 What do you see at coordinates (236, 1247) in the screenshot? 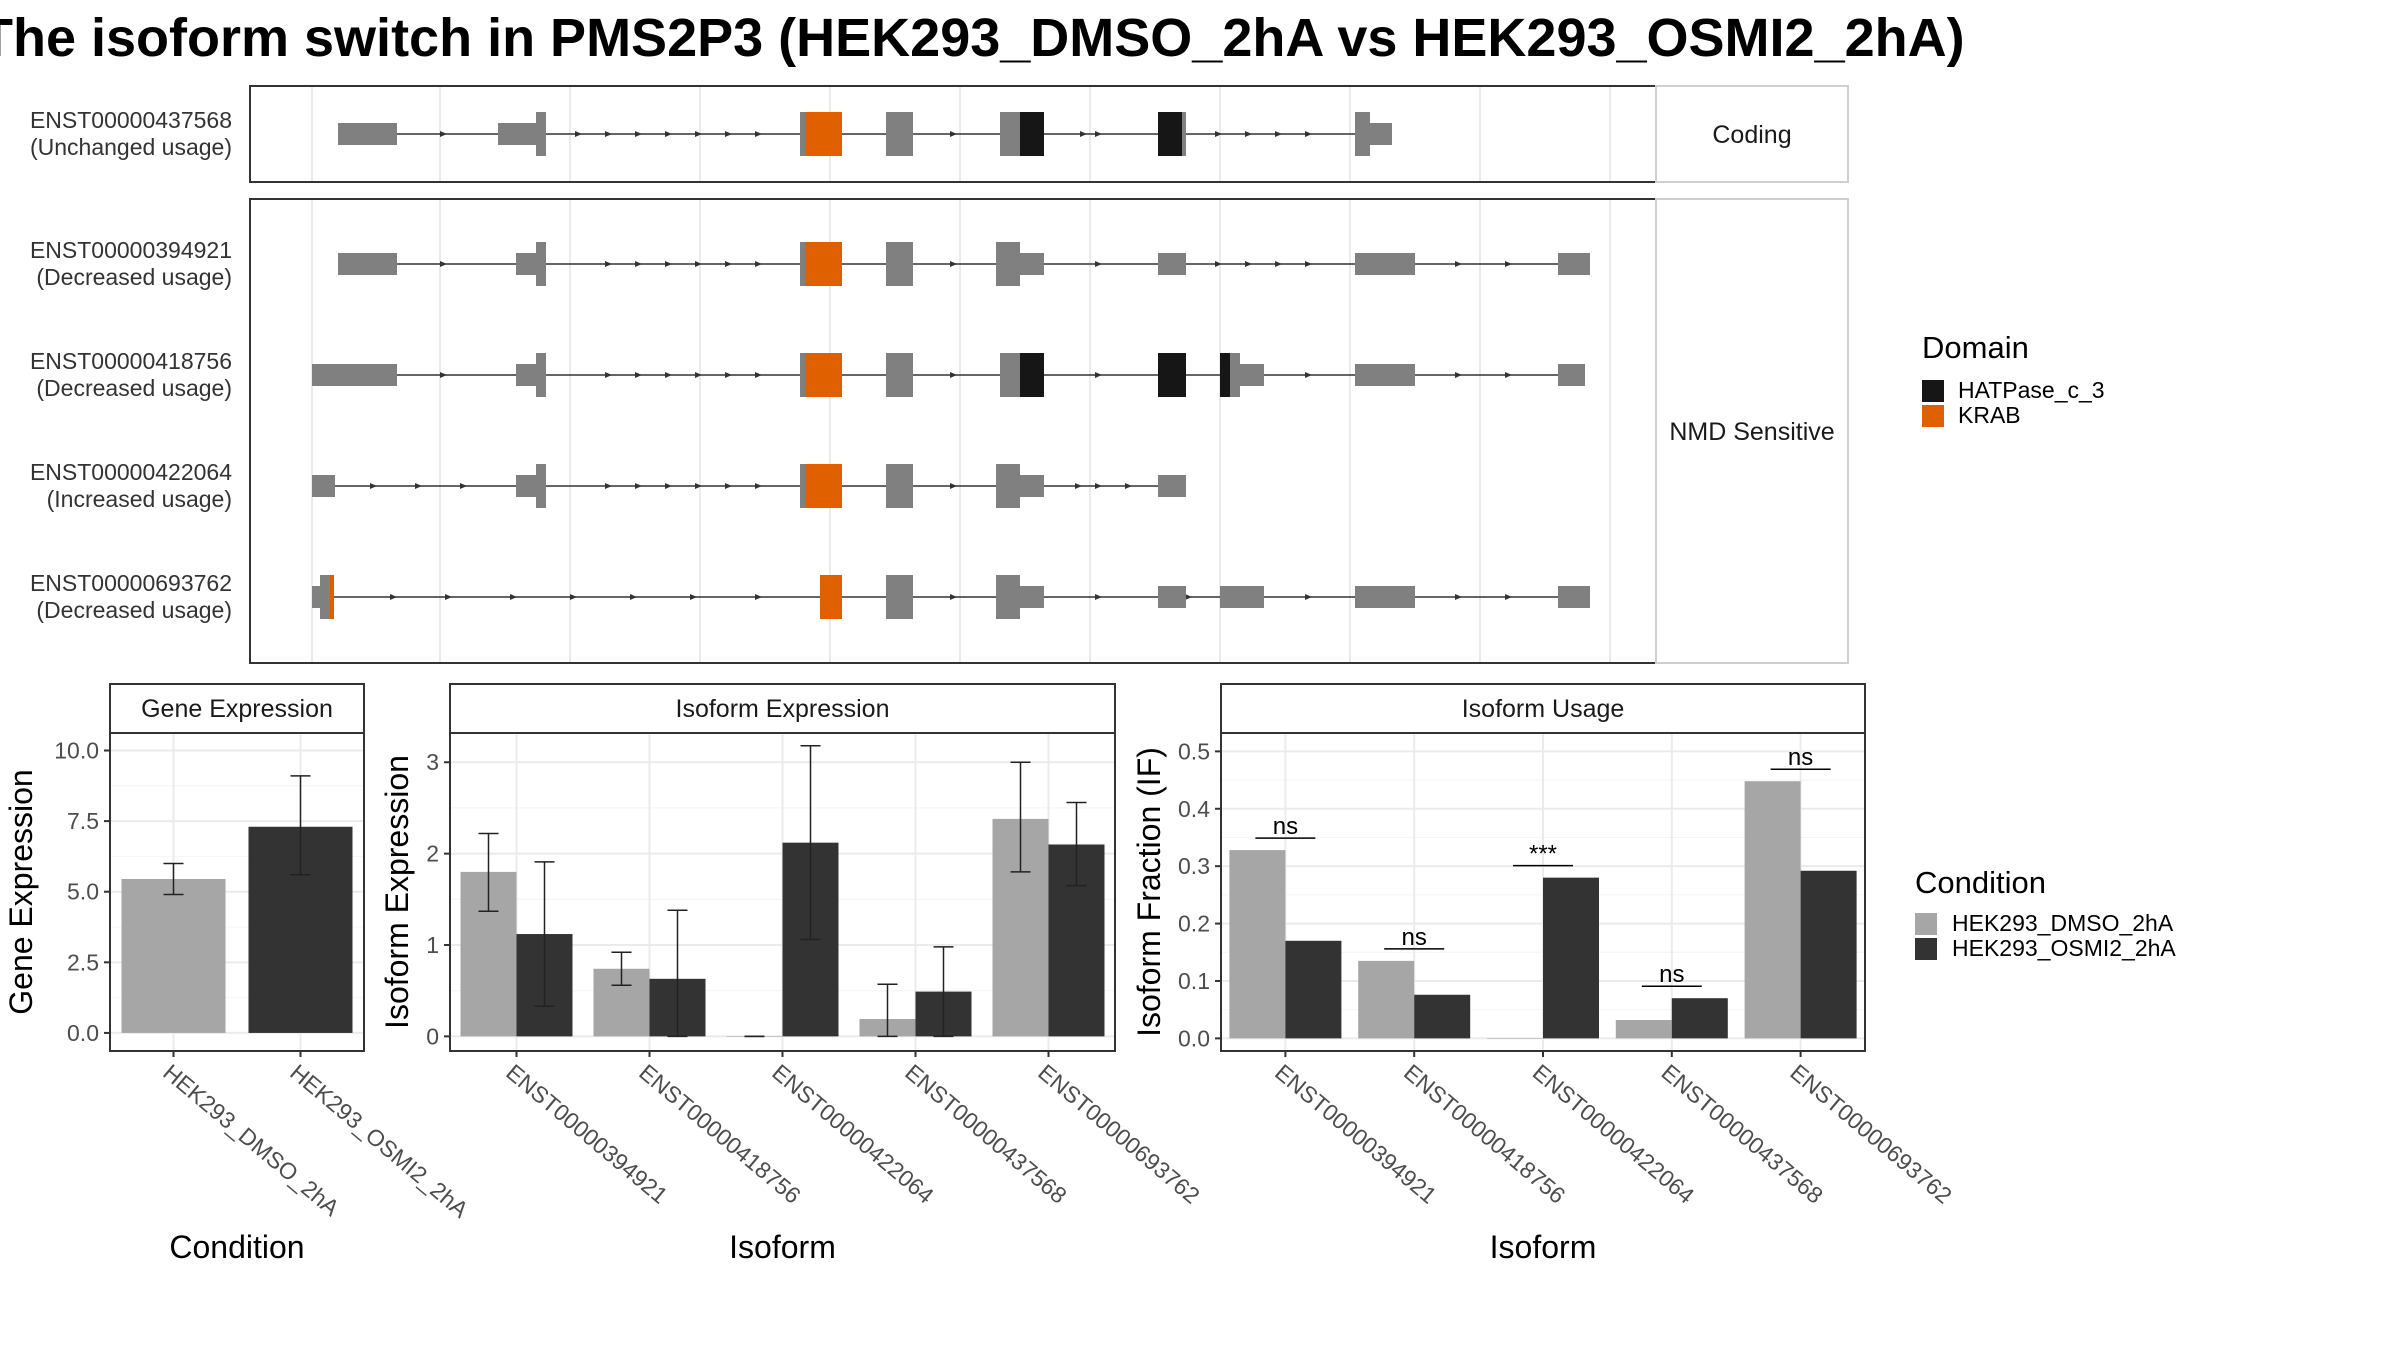
I see `x-axis-title: Condition` at bounding box center [236, 1247].